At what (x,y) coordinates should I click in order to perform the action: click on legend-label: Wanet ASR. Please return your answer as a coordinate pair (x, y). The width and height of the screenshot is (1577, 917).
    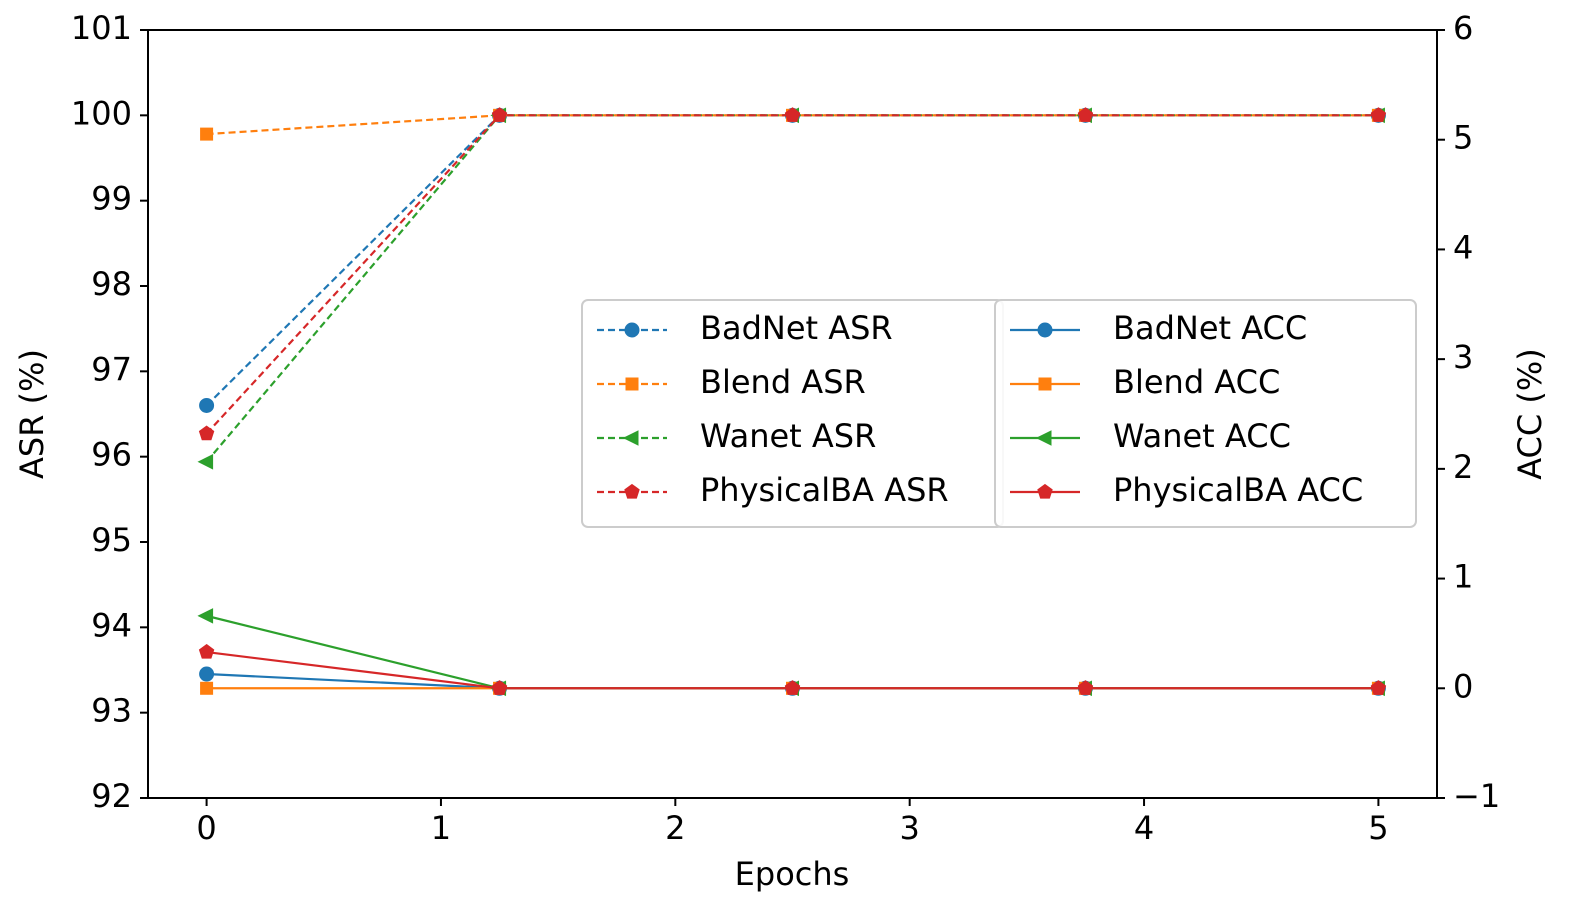
    Looking at the image, I should click on (788, 436).